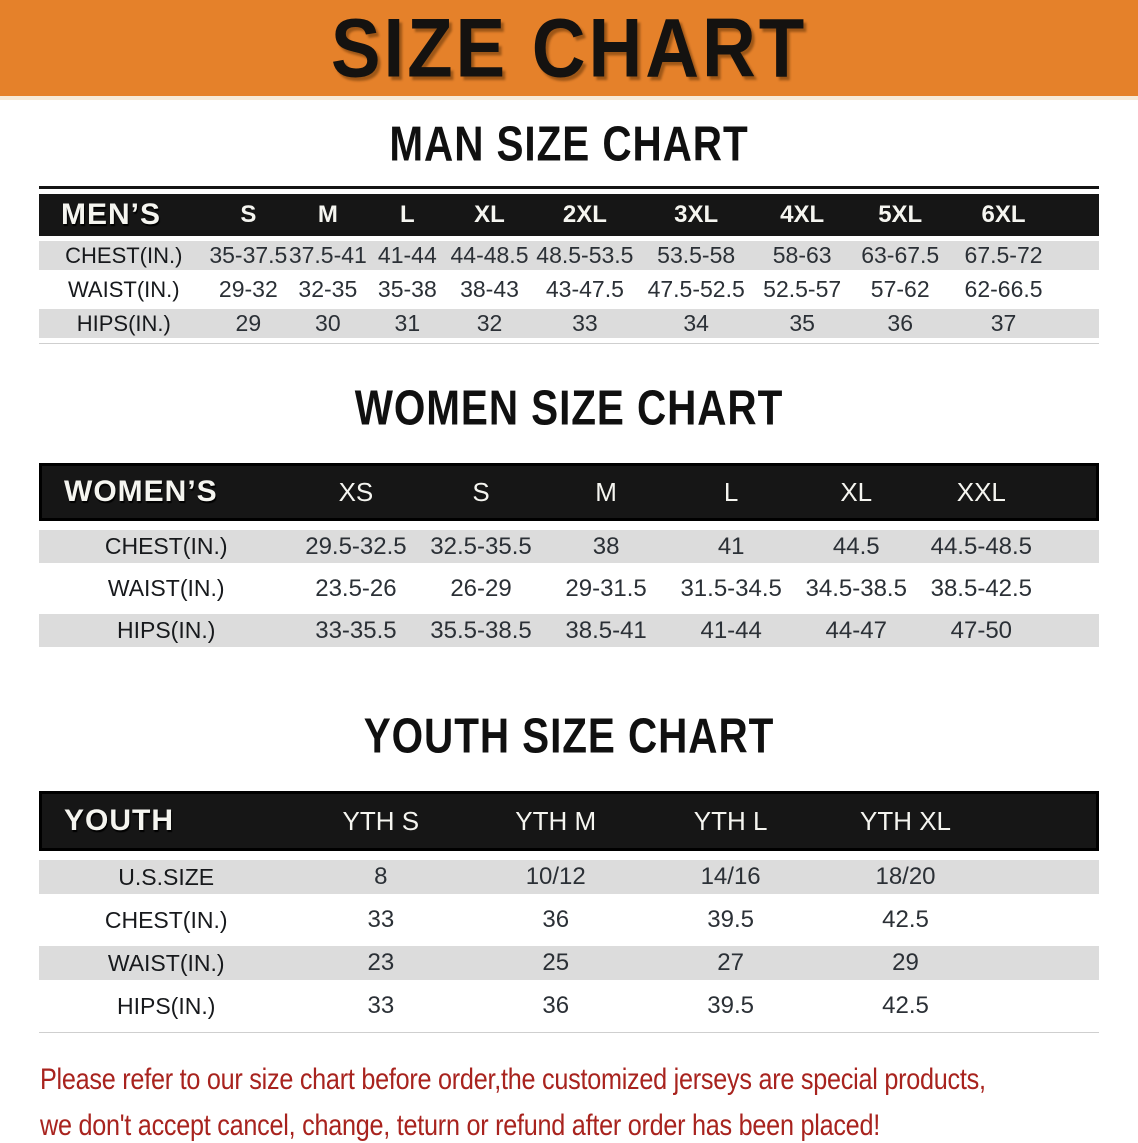  Describe the element at coordinates (407, 323) in the screenshot. I see `size-value-cell: 31` at that location.